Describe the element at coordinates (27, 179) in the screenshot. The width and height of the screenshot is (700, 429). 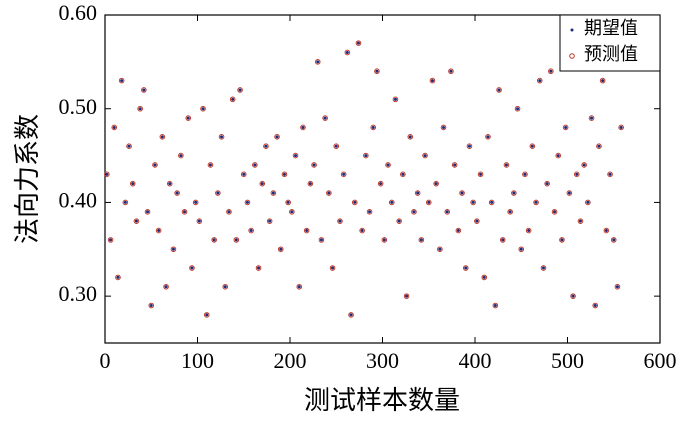
I see `y-axis-label: 法向力系数` at that location.